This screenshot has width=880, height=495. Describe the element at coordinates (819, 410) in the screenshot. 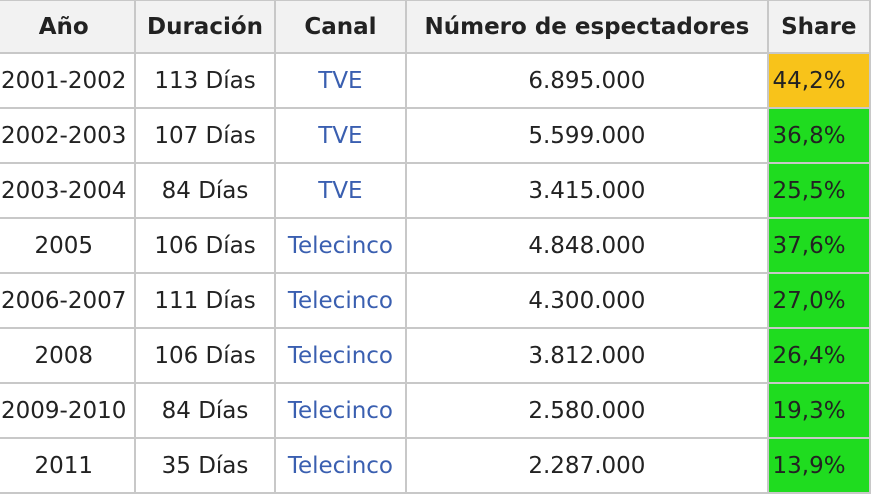

I see `share-cell: 19,3%` at that location.